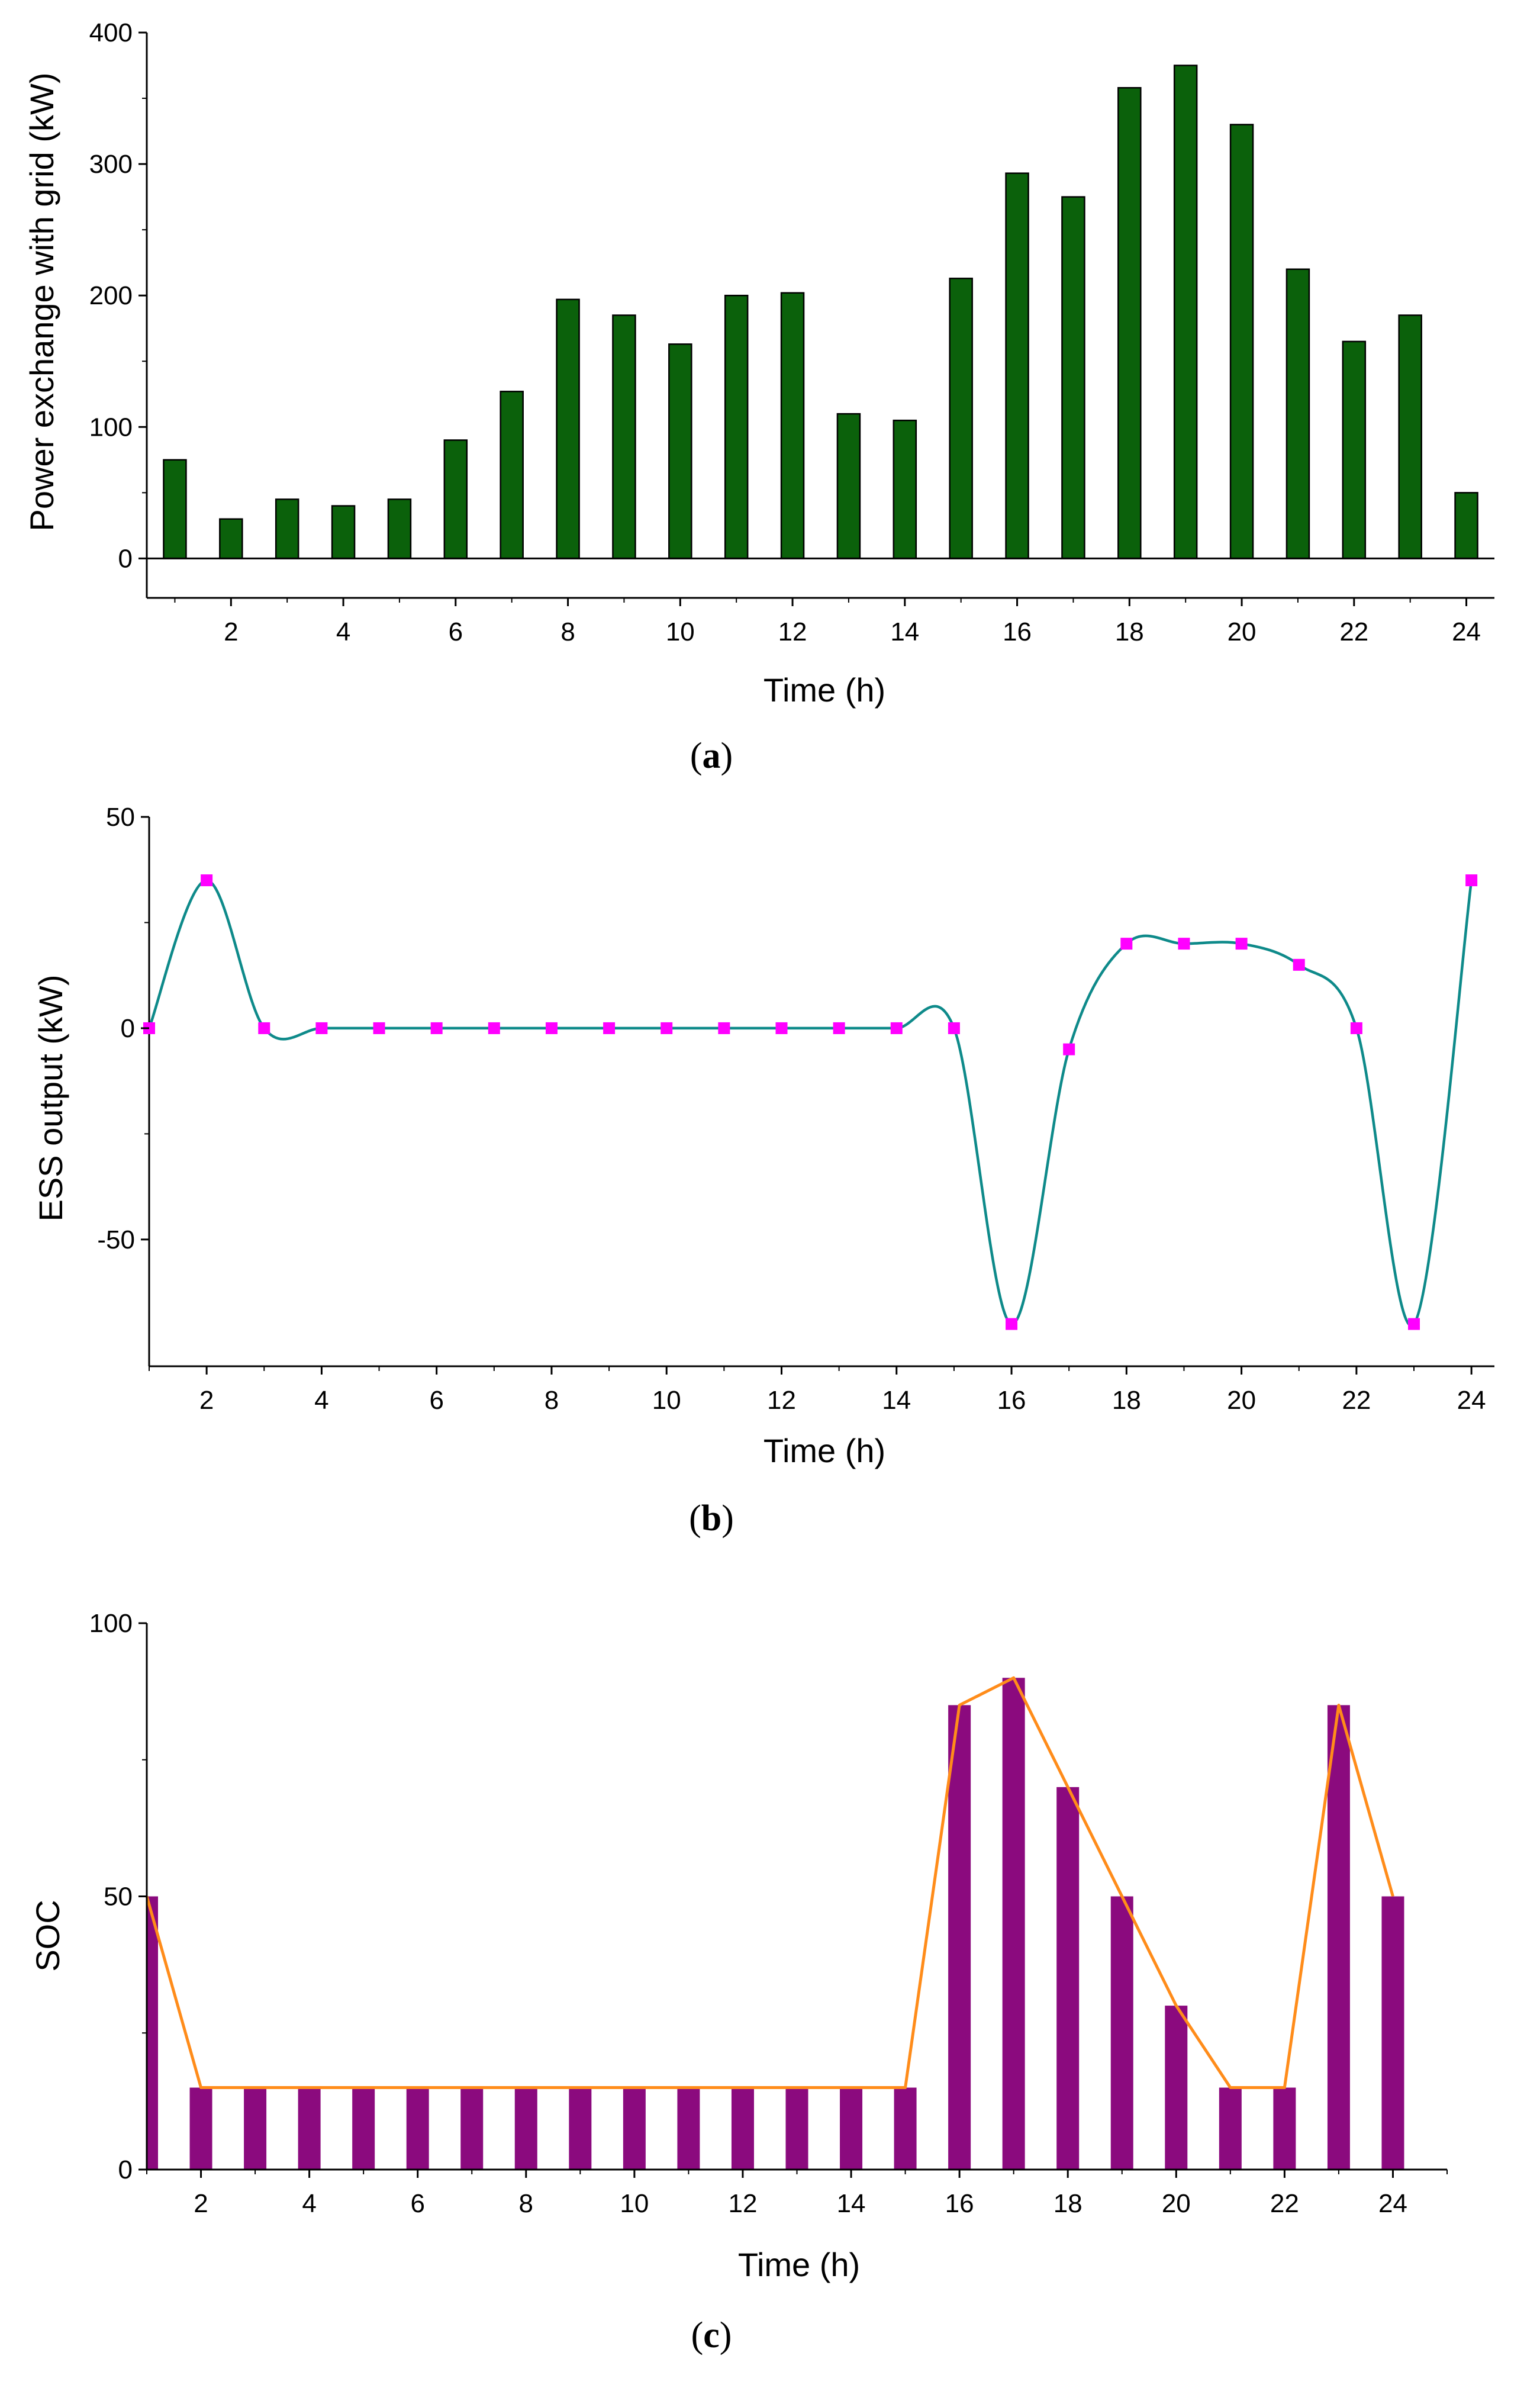 This screenshot has width=1540, height=2388. What do you see at coordinates (712, 1518) in the screenshot?
I see `panel-b-label: (b)` at bounding box center [712, 1518].